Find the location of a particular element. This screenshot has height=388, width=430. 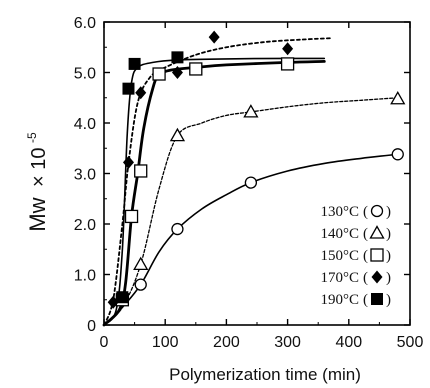

legend-label: 170°C is located at coordinates (339, 278).